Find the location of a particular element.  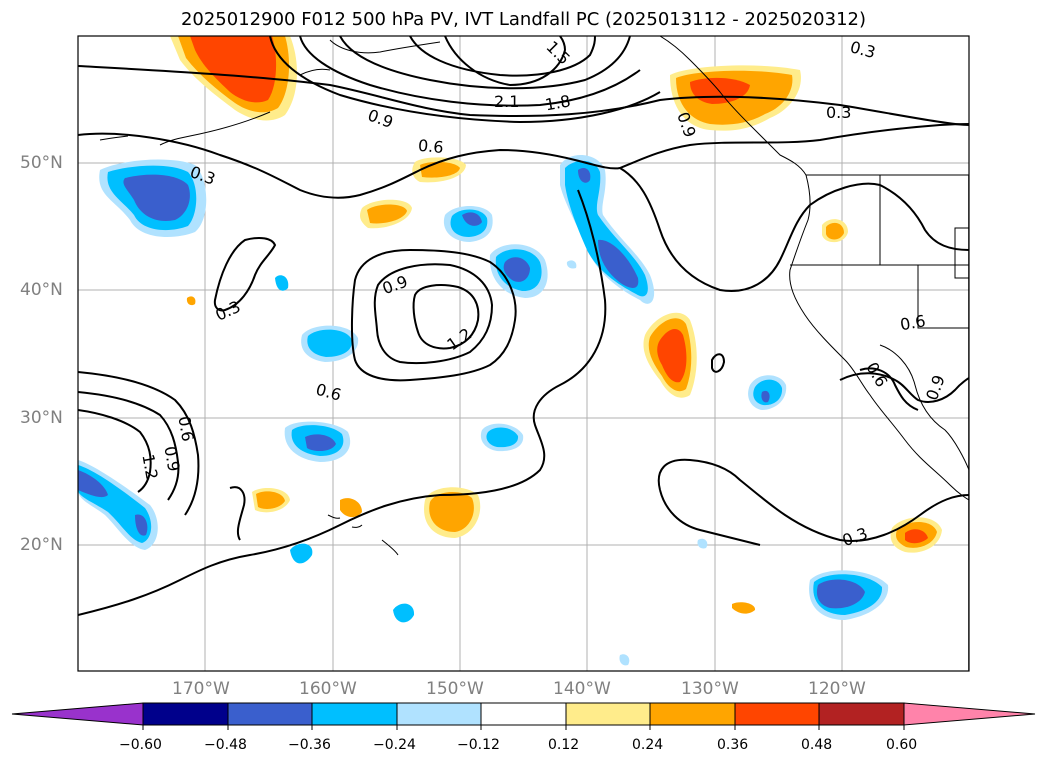

lon-label: 120°W is located at coordinates (837, 689).